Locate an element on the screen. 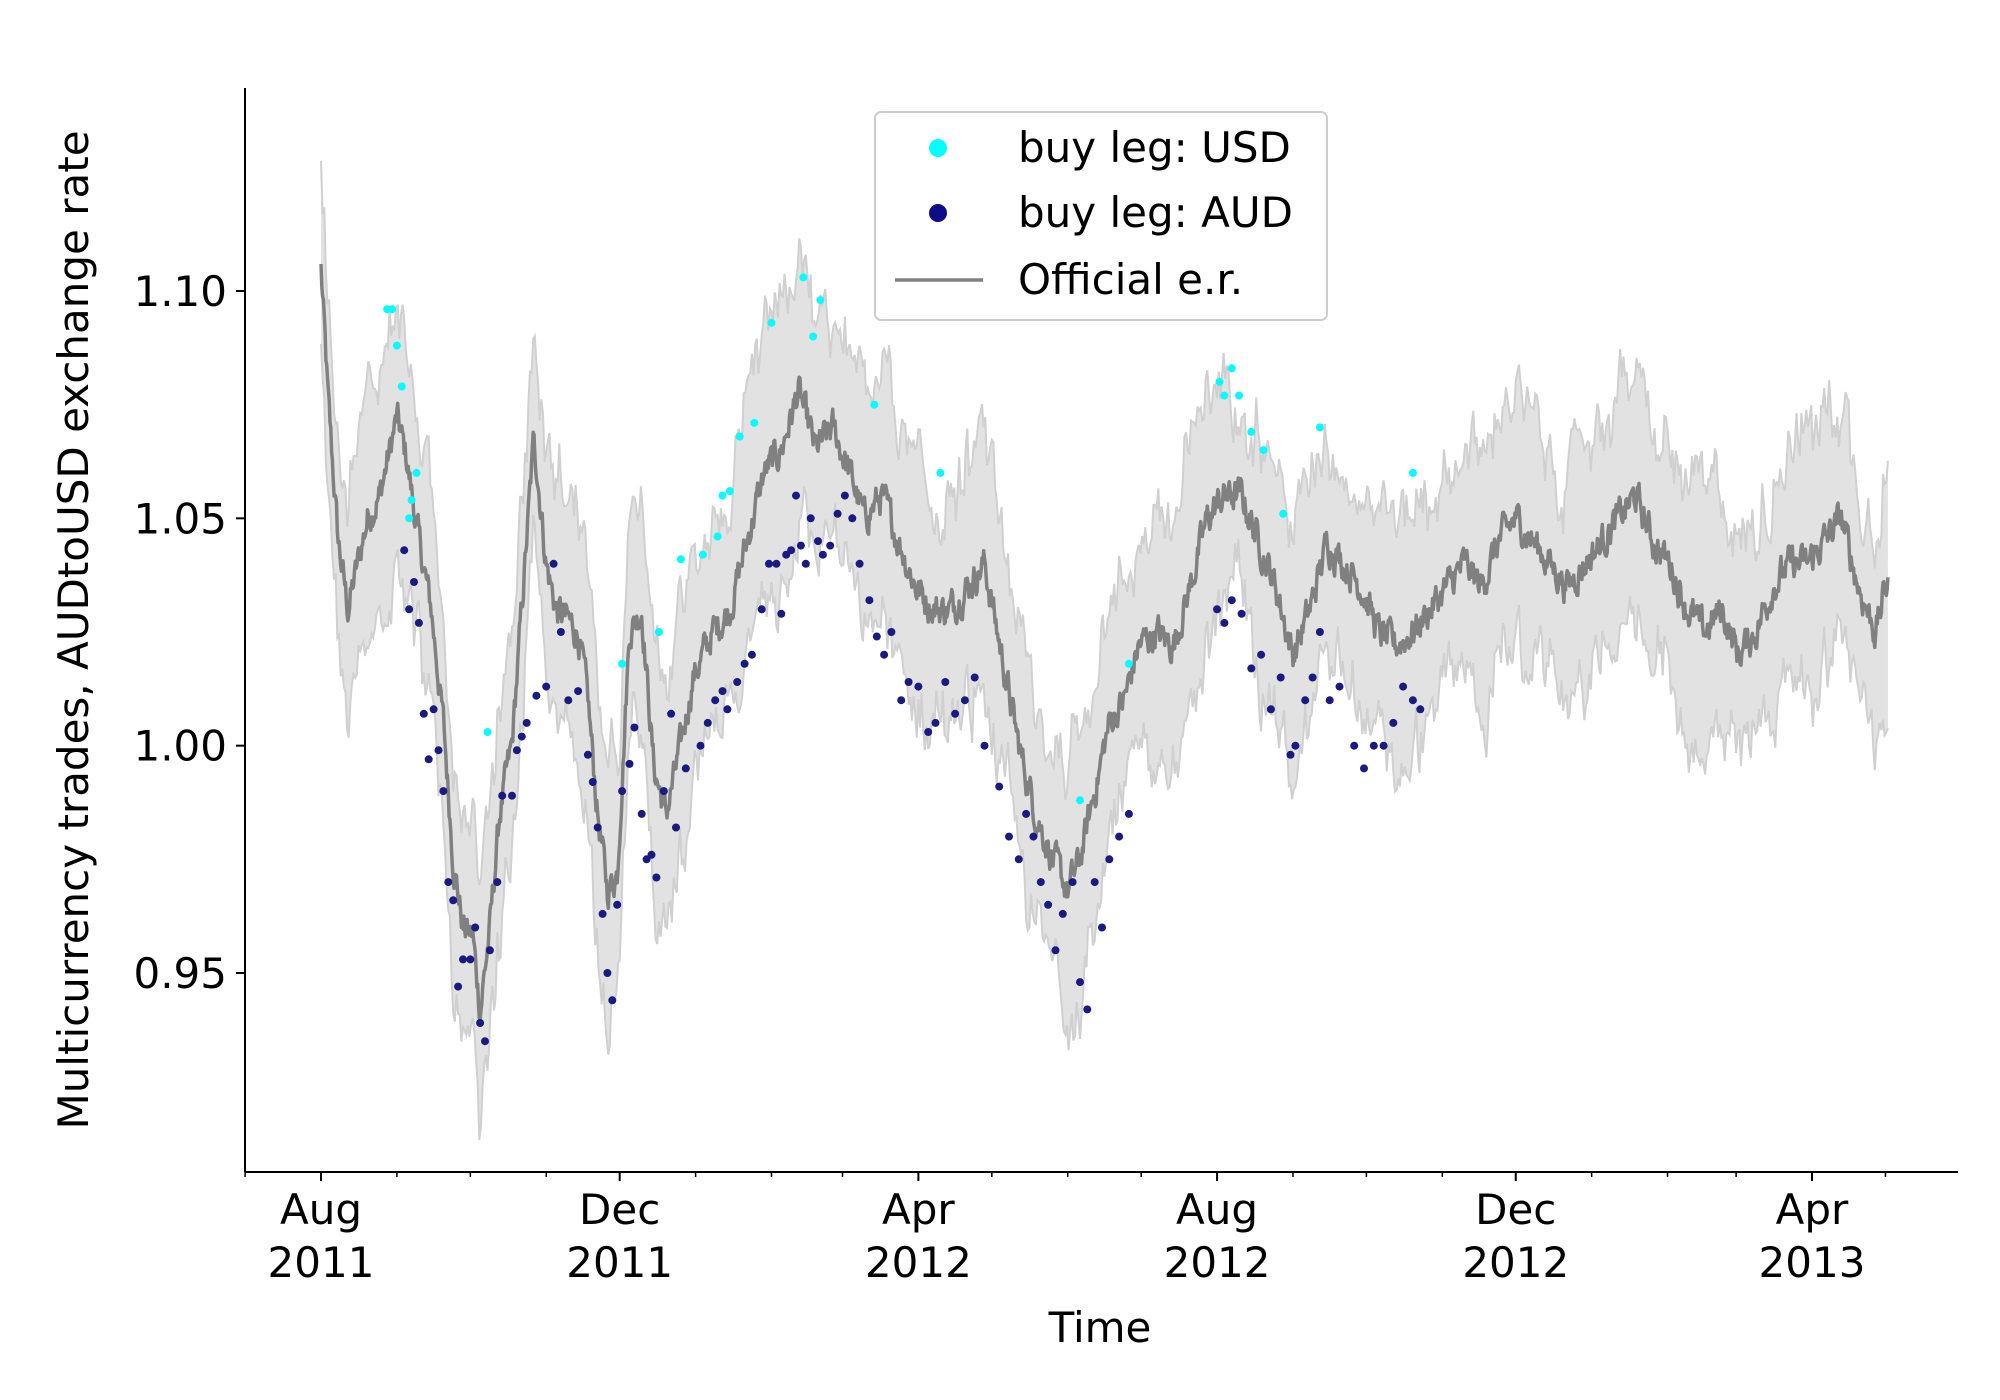 The width and height of the screenshot is (2000, 1400). y-tick-label: 1.10 is located at coordinates (180, 291).